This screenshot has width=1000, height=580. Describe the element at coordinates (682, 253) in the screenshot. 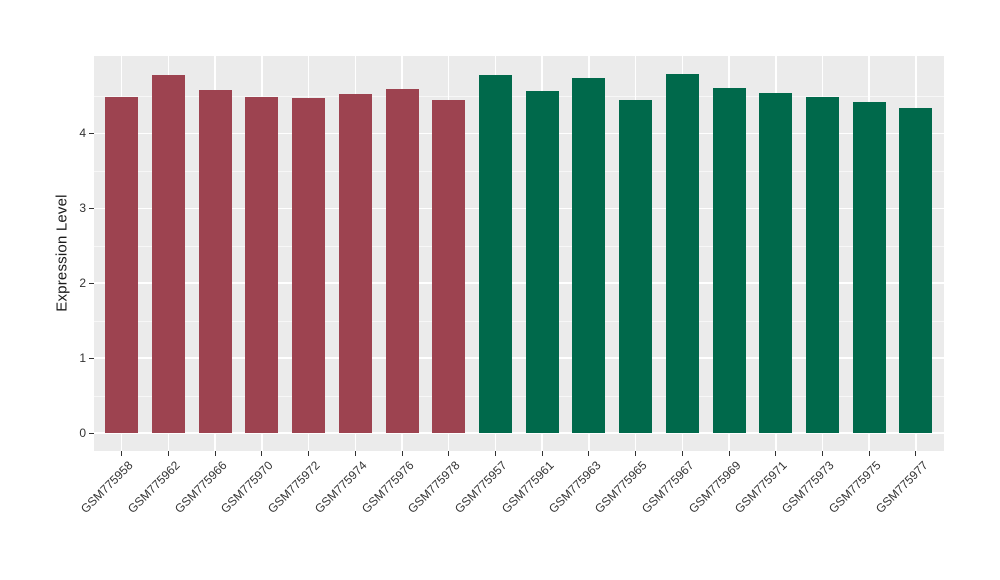

I see `bar-GSM775967` at that location.